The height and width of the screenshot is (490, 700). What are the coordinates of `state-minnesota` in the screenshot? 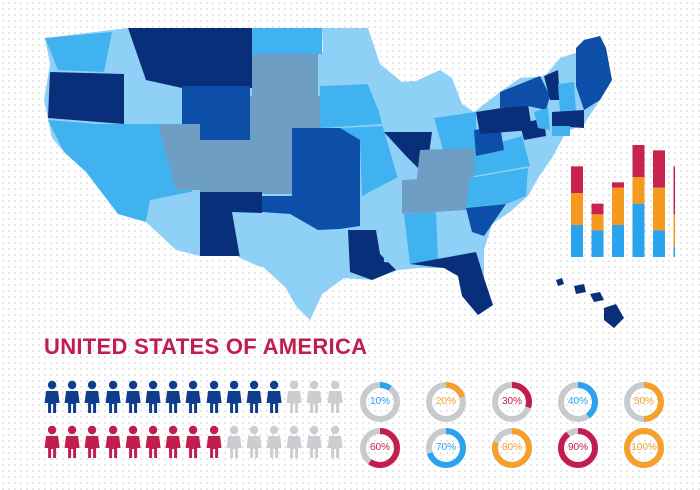 It's located at (351, 56).